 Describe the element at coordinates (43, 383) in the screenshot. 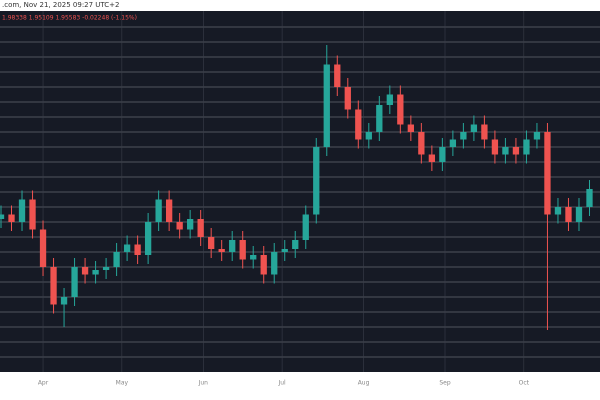

I see `x-tick-label: Apr` at that location.